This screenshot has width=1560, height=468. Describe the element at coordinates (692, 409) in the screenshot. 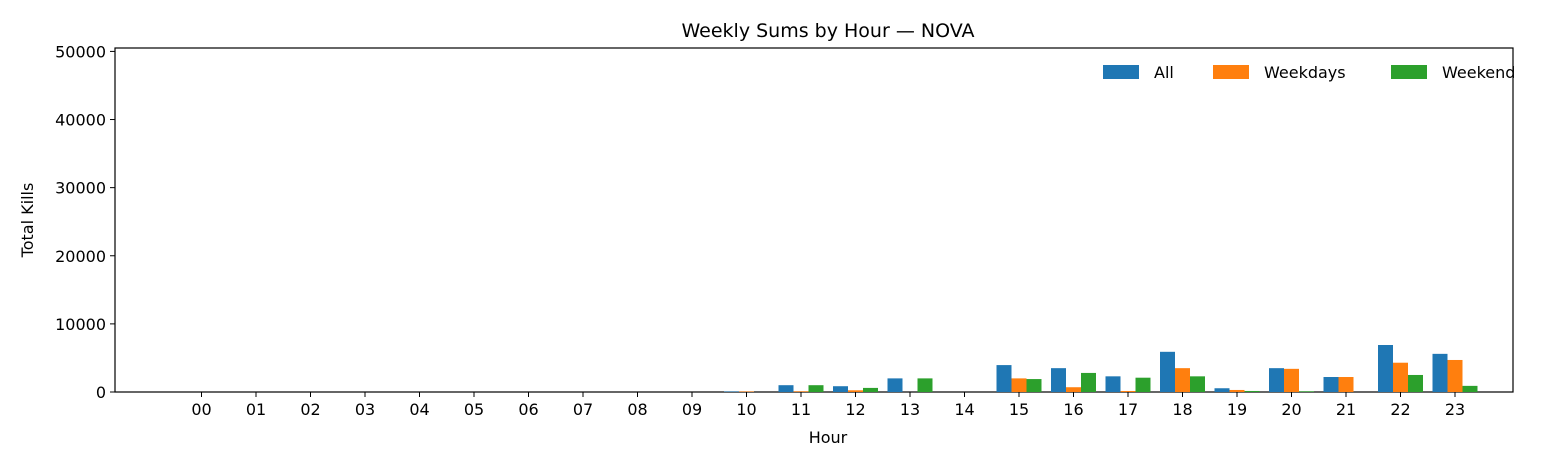

I see `x-tick-label: 09` at that location.